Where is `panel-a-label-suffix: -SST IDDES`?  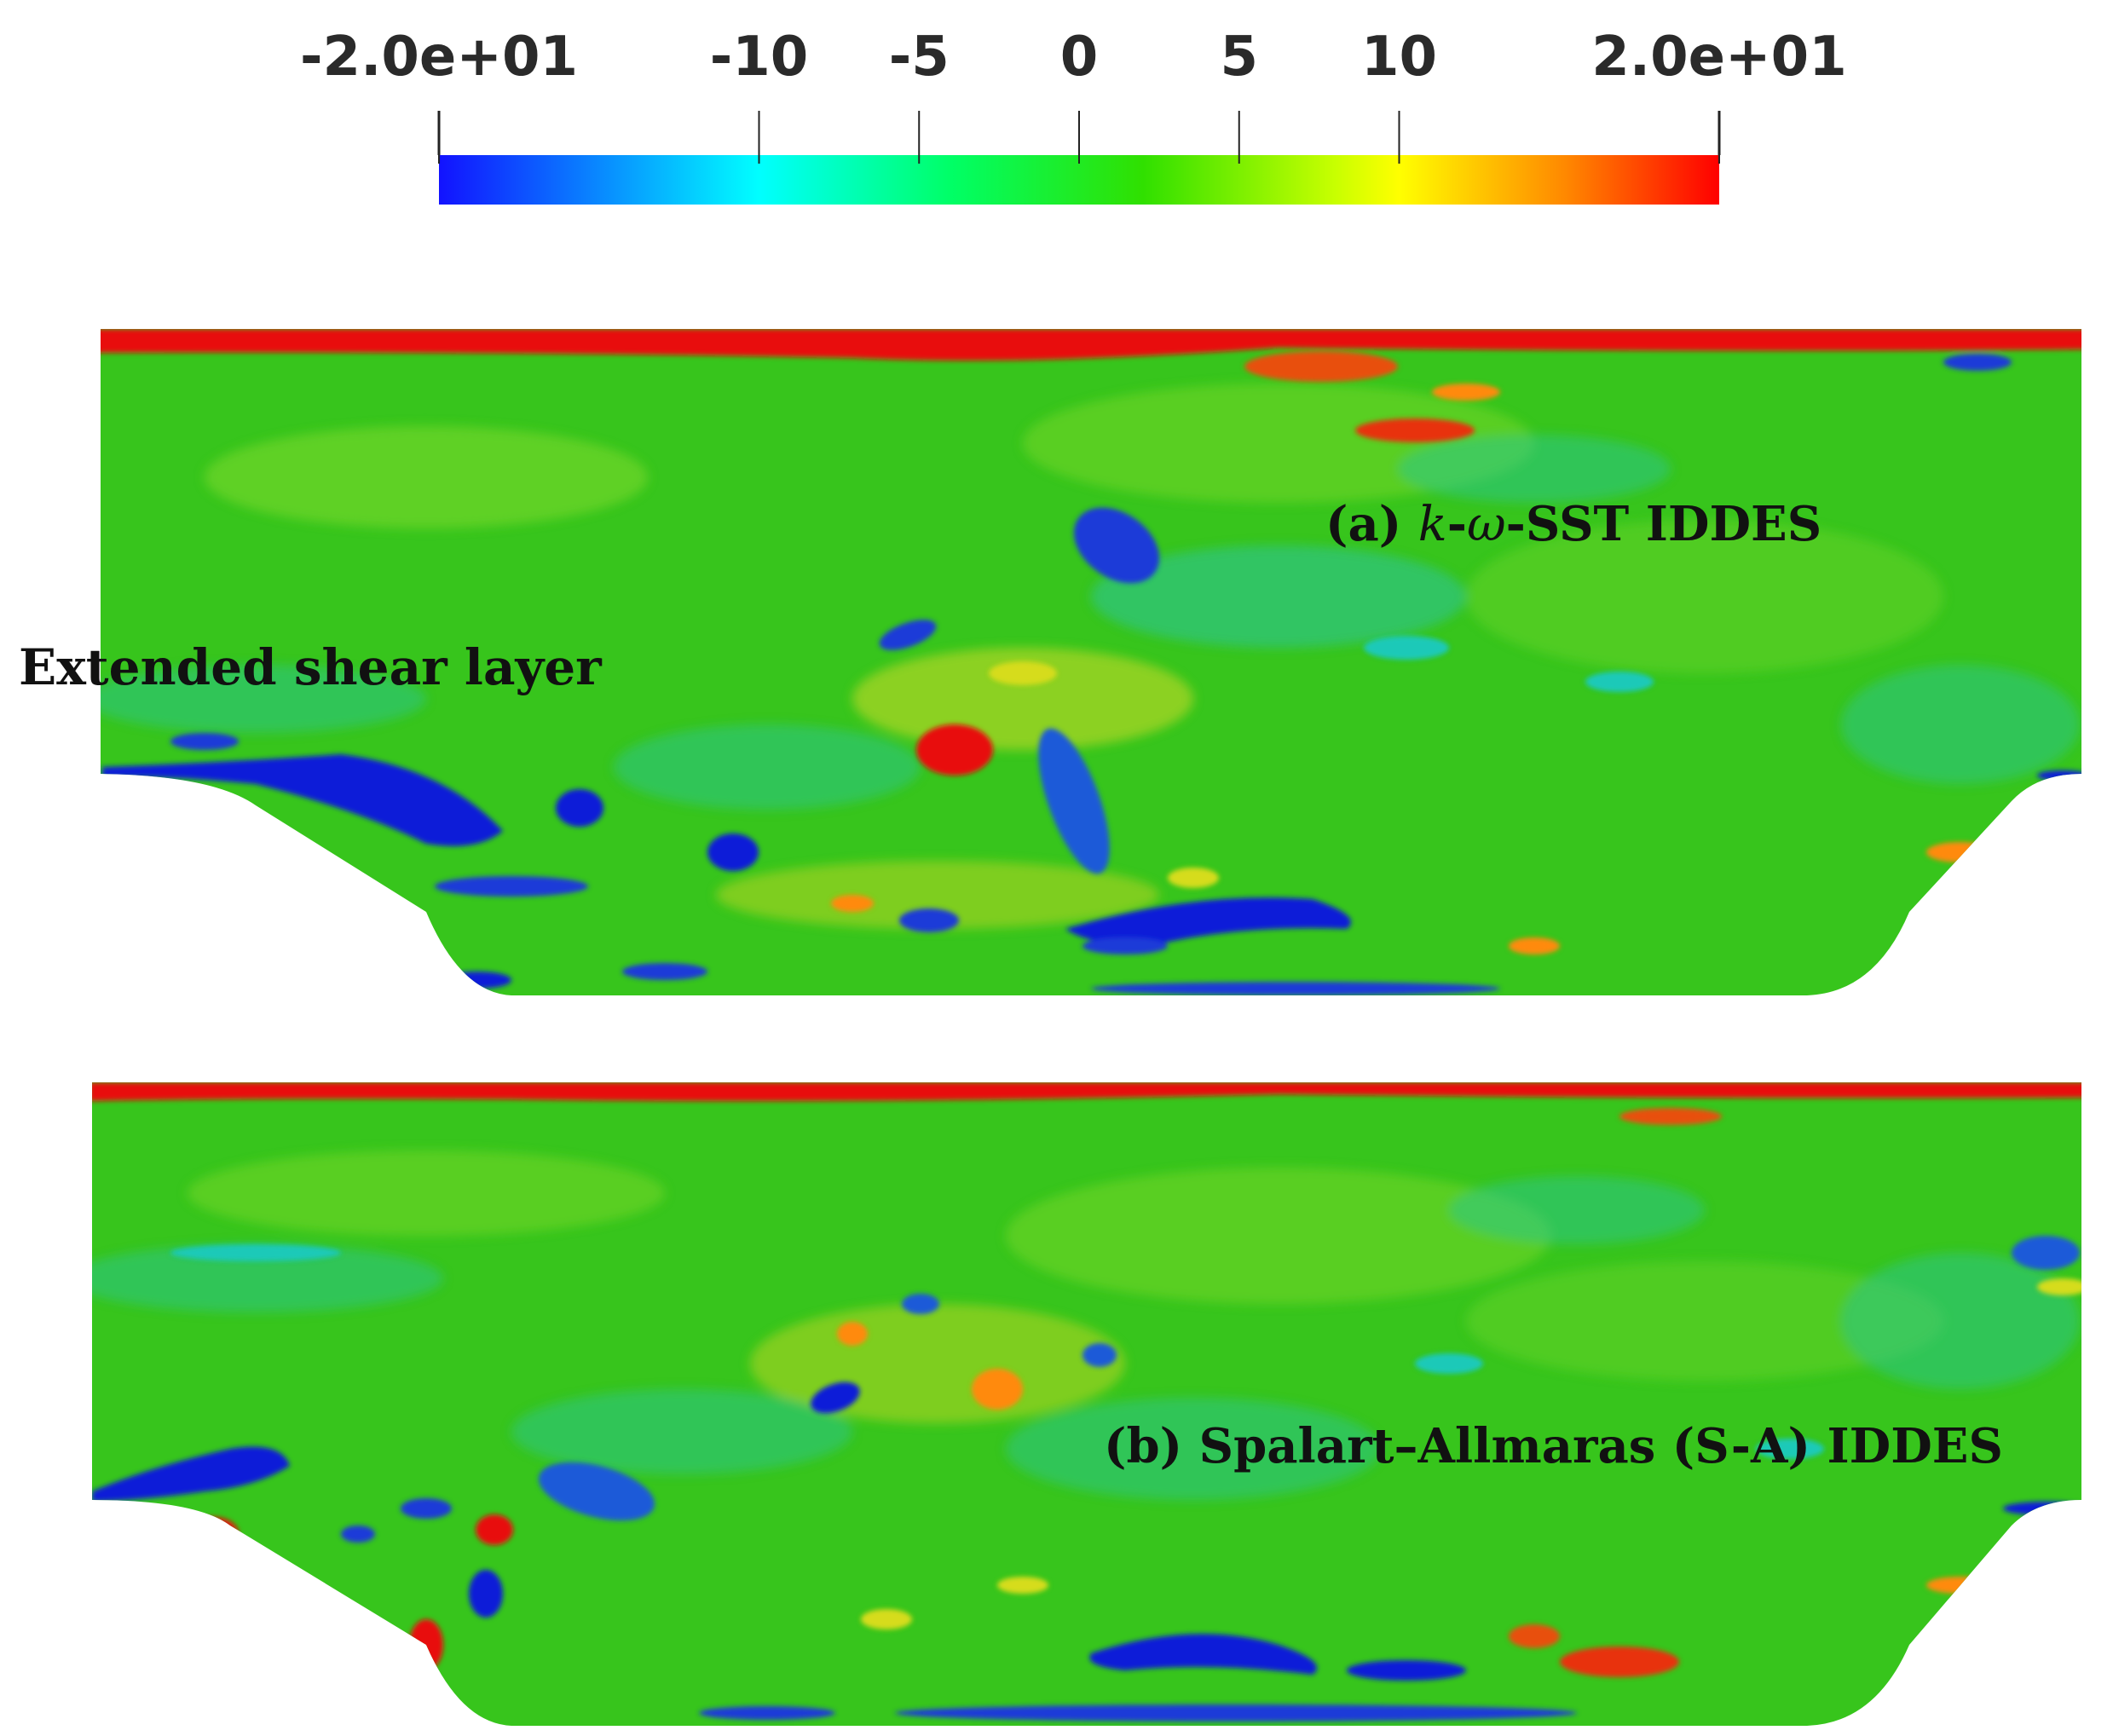 panel-a-label-suffix: -SST IDDES is located at coordinates (1664, 524).